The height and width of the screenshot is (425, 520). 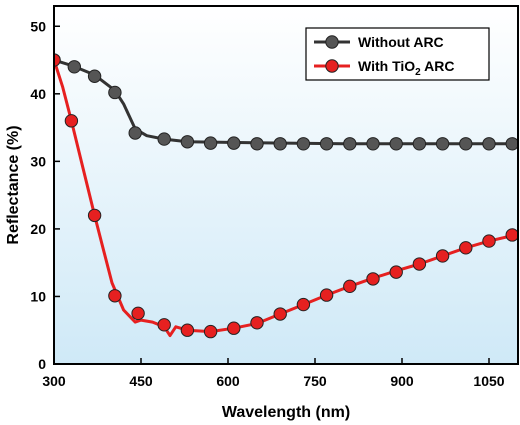 What do you see at coordinates (38, 161) in the screenshot?
I see `y-tick-label: 30` at bounding box center [38, 161].